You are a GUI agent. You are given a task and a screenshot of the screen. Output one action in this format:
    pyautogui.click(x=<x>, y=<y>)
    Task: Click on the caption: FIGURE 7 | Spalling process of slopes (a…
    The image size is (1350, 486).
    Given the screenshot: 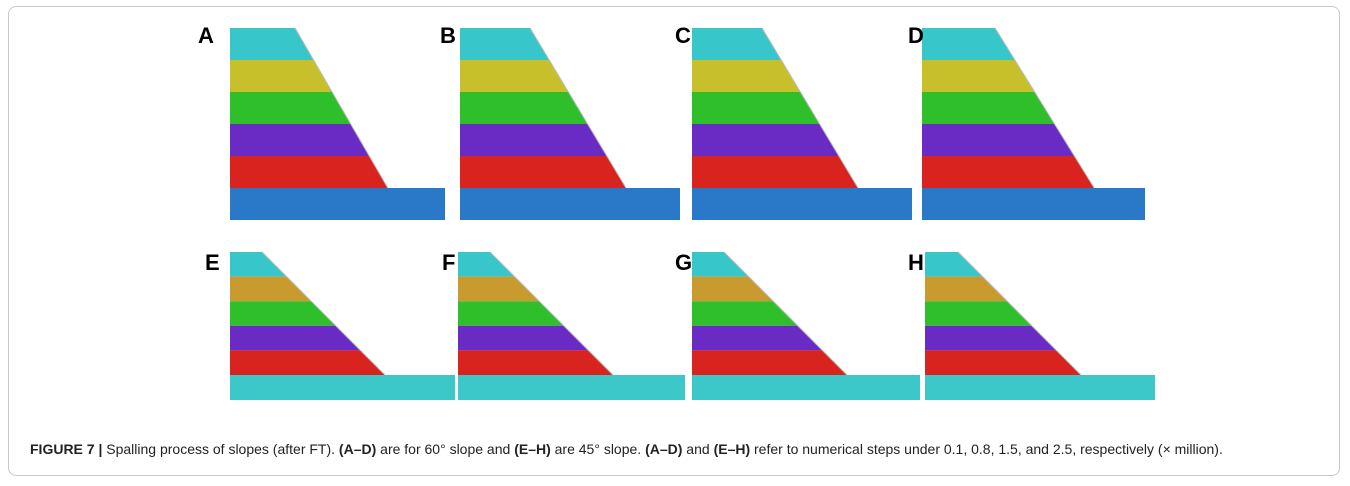 What is the action you would take?
    pyautogui.click(x=650, y=449)
    